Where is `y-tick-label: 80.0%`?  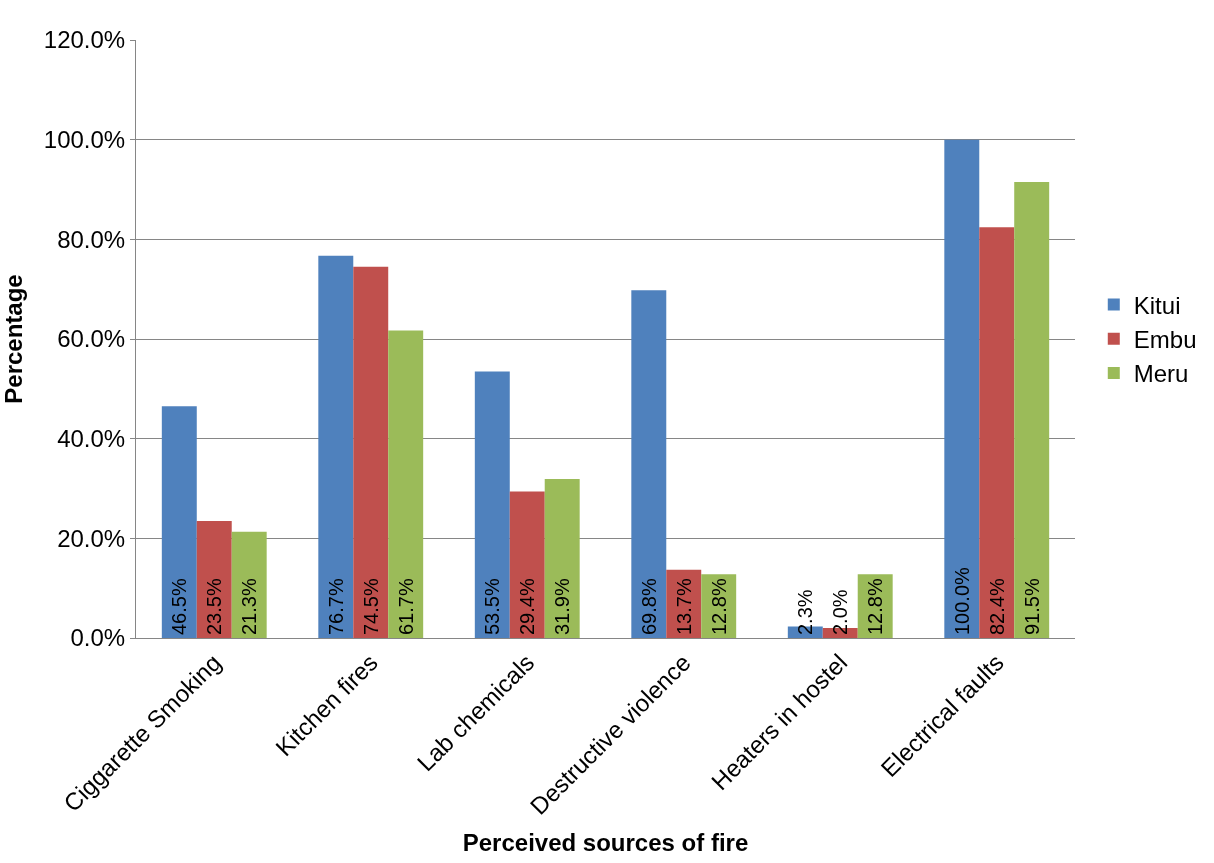 y-tick-label: 80.0% is located at coordinates (91, 239).